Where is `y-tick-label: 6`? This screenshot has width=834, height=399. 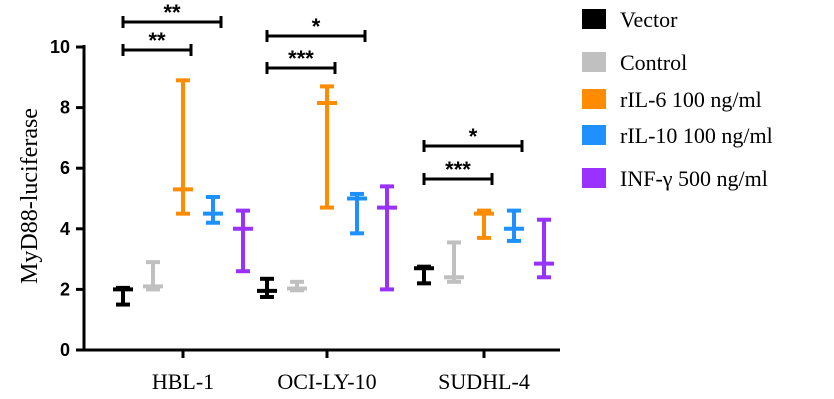
y-tick-label: 6 is located at coordinates (65, 168).